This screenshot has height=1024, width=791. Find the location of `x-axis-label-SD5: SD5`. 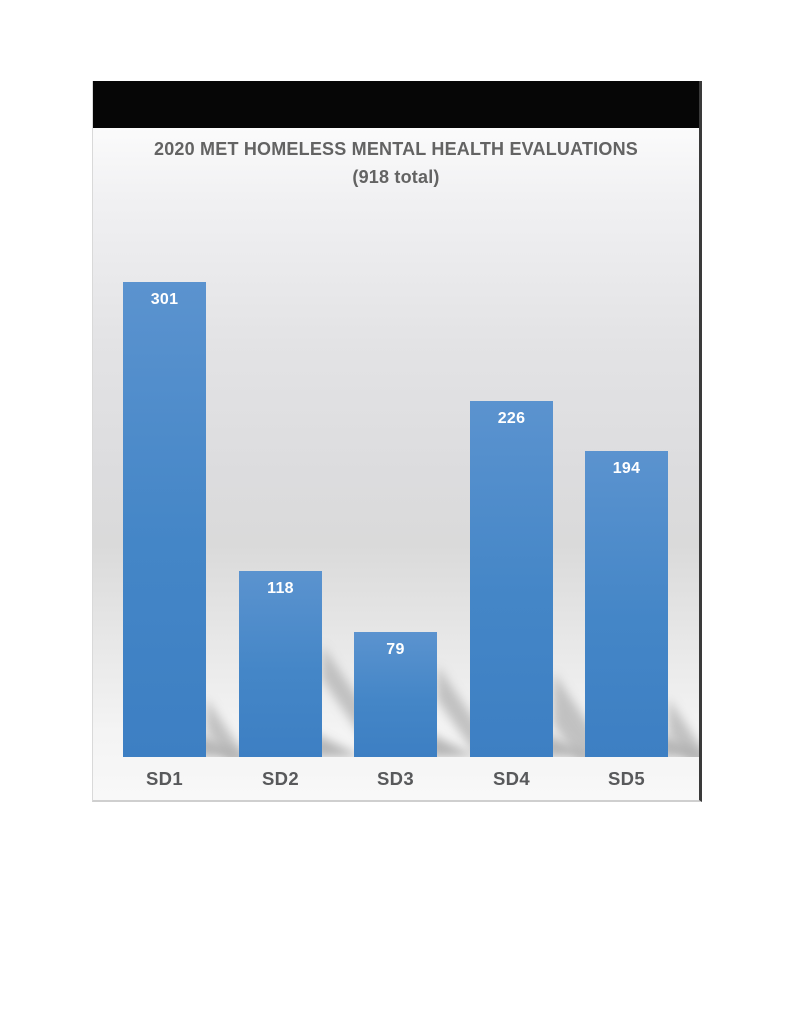

x-axis-label-SD5: SD5 is located at coordinates (626, 778).